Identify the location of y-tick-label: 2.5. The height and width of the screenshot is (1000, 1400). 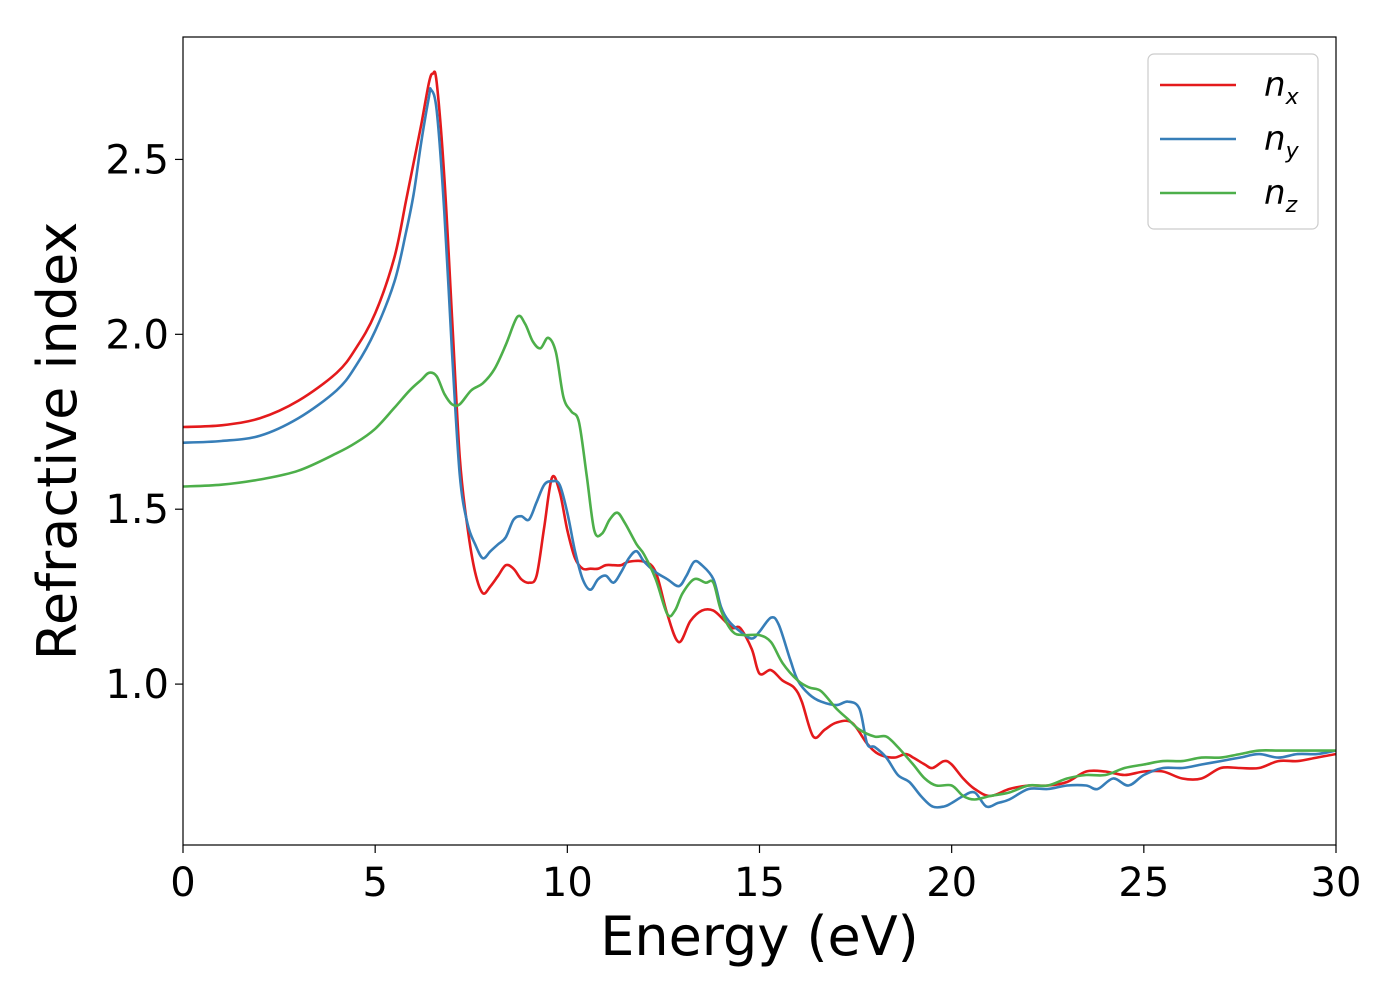
(137, 160).